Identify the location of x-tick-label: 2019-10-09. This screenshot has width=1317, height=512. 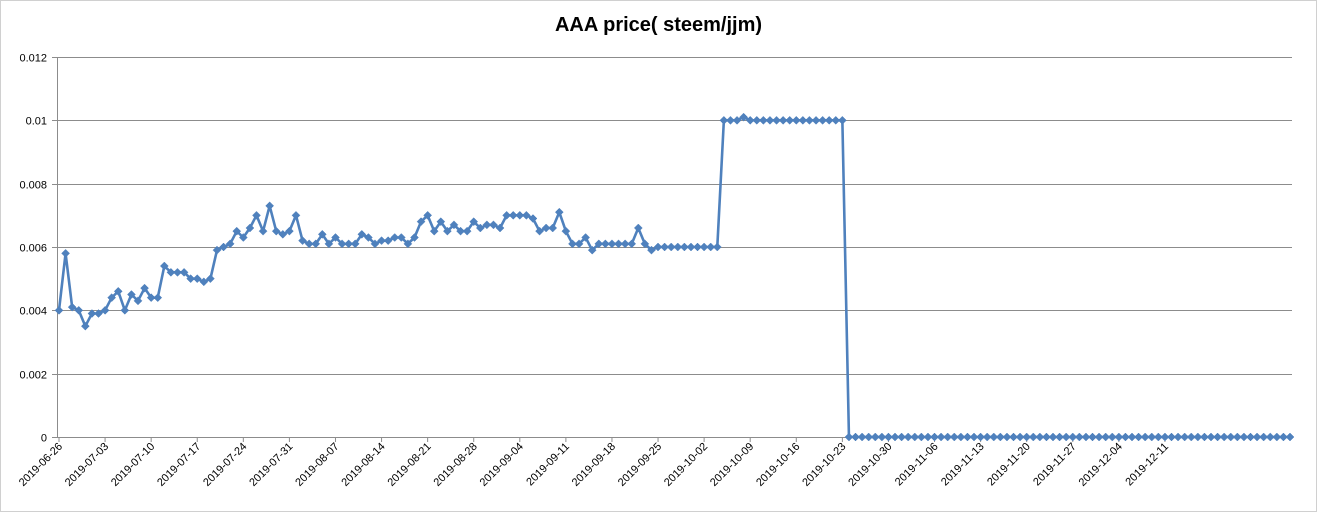
(732, 465).